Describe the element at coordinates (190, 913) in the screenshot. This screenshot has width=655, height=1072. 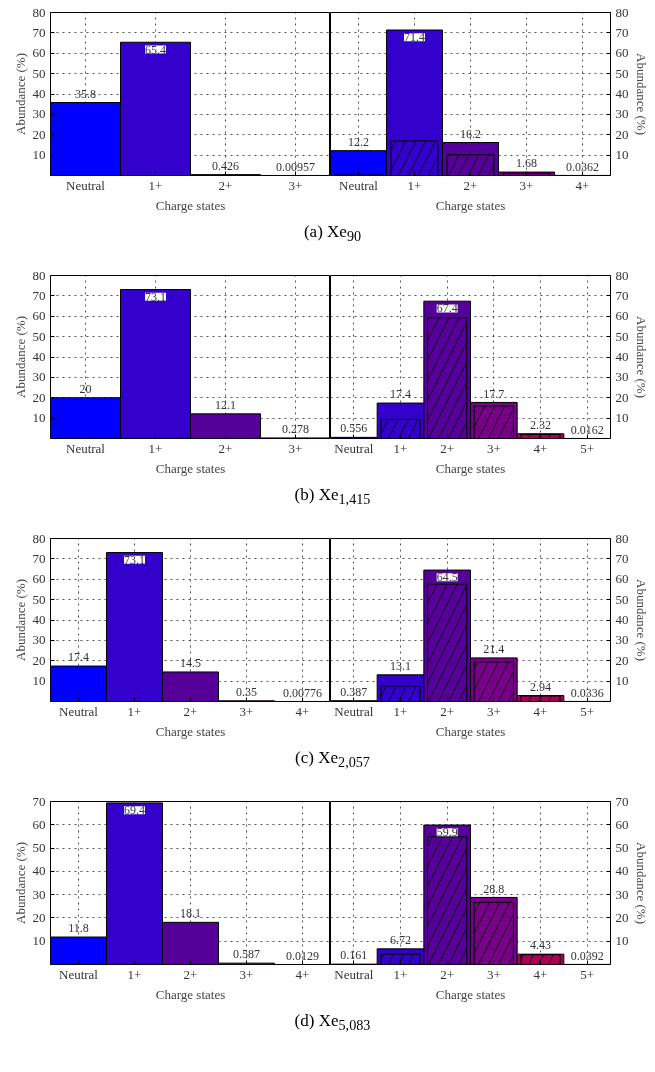
I see `data-label: 18.1` at that location.